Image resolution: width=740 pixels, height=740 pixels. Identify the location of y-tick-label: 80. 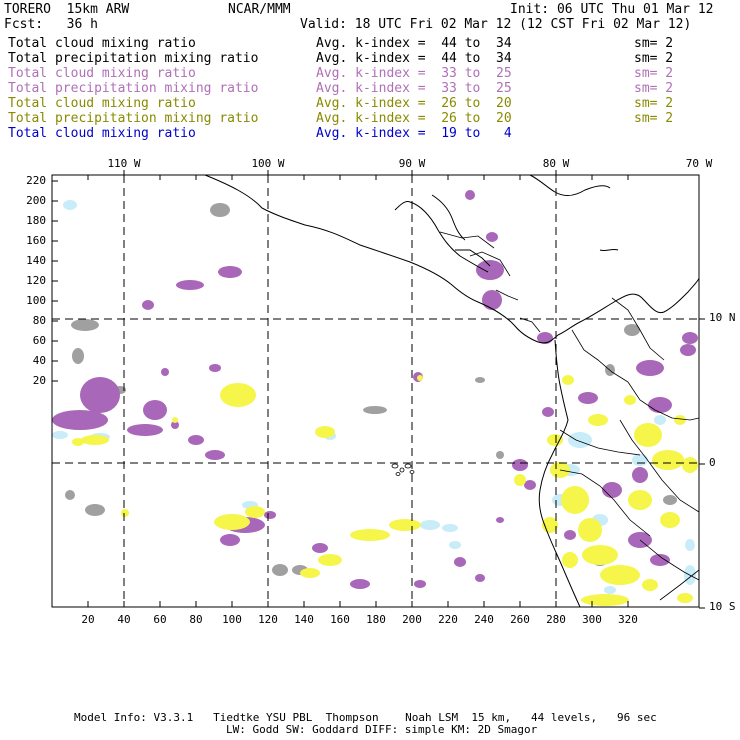
(39, 320).